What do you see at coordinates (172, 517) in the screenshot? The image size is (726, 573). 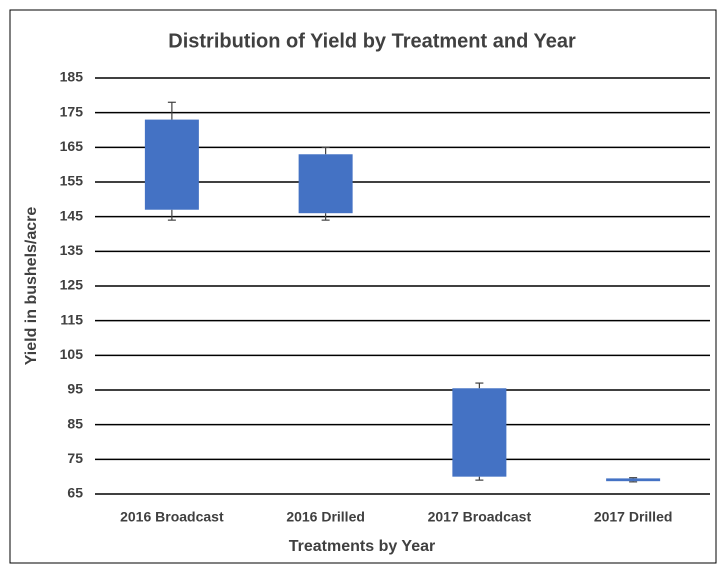 I see `x-tick-label: 2016 Broadcast` at bounding box center [172, 517].